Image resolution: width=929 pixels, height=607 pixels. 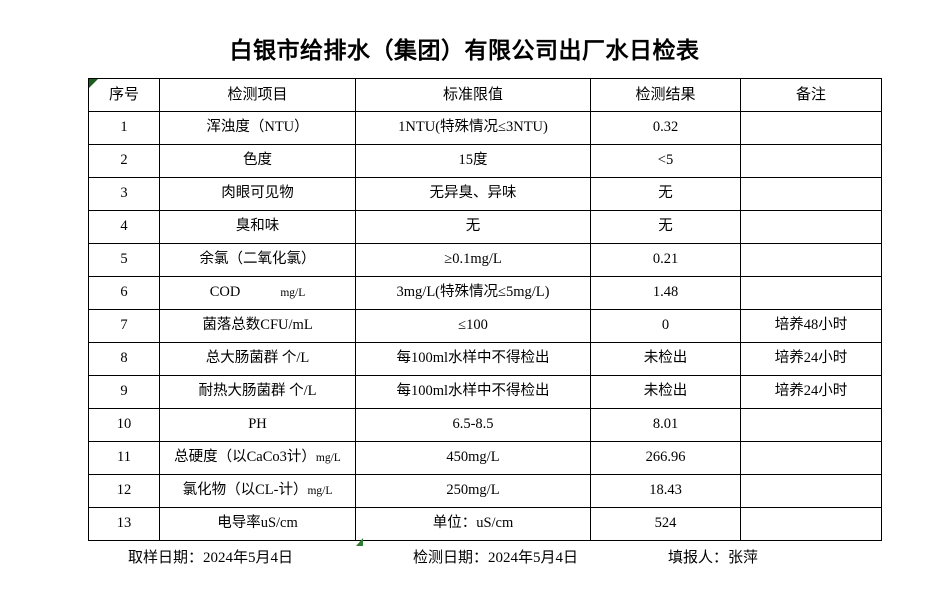 I want to click on cell-limit: 15度, so click(x=473, y=161).